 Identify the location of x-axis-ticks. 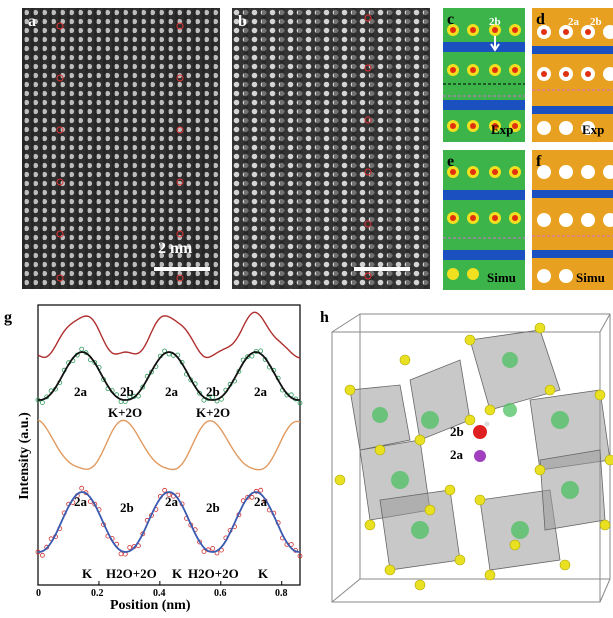
(160, 583).